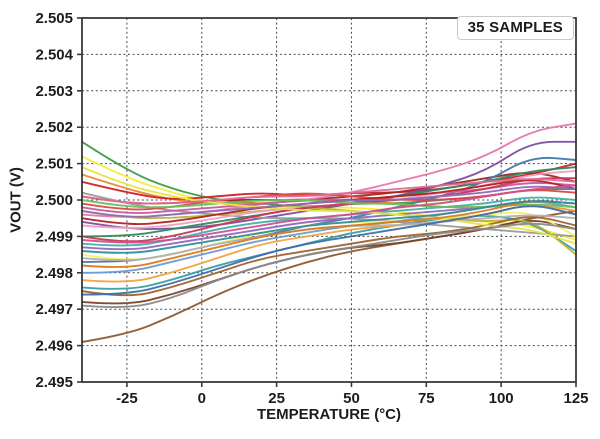 The height and width of the screenshot is (439, 600). What do you see at coordinates (54, 54) in the screenshot?
I see `y-tick-label: 2.504` at bounding box center [54, 54].